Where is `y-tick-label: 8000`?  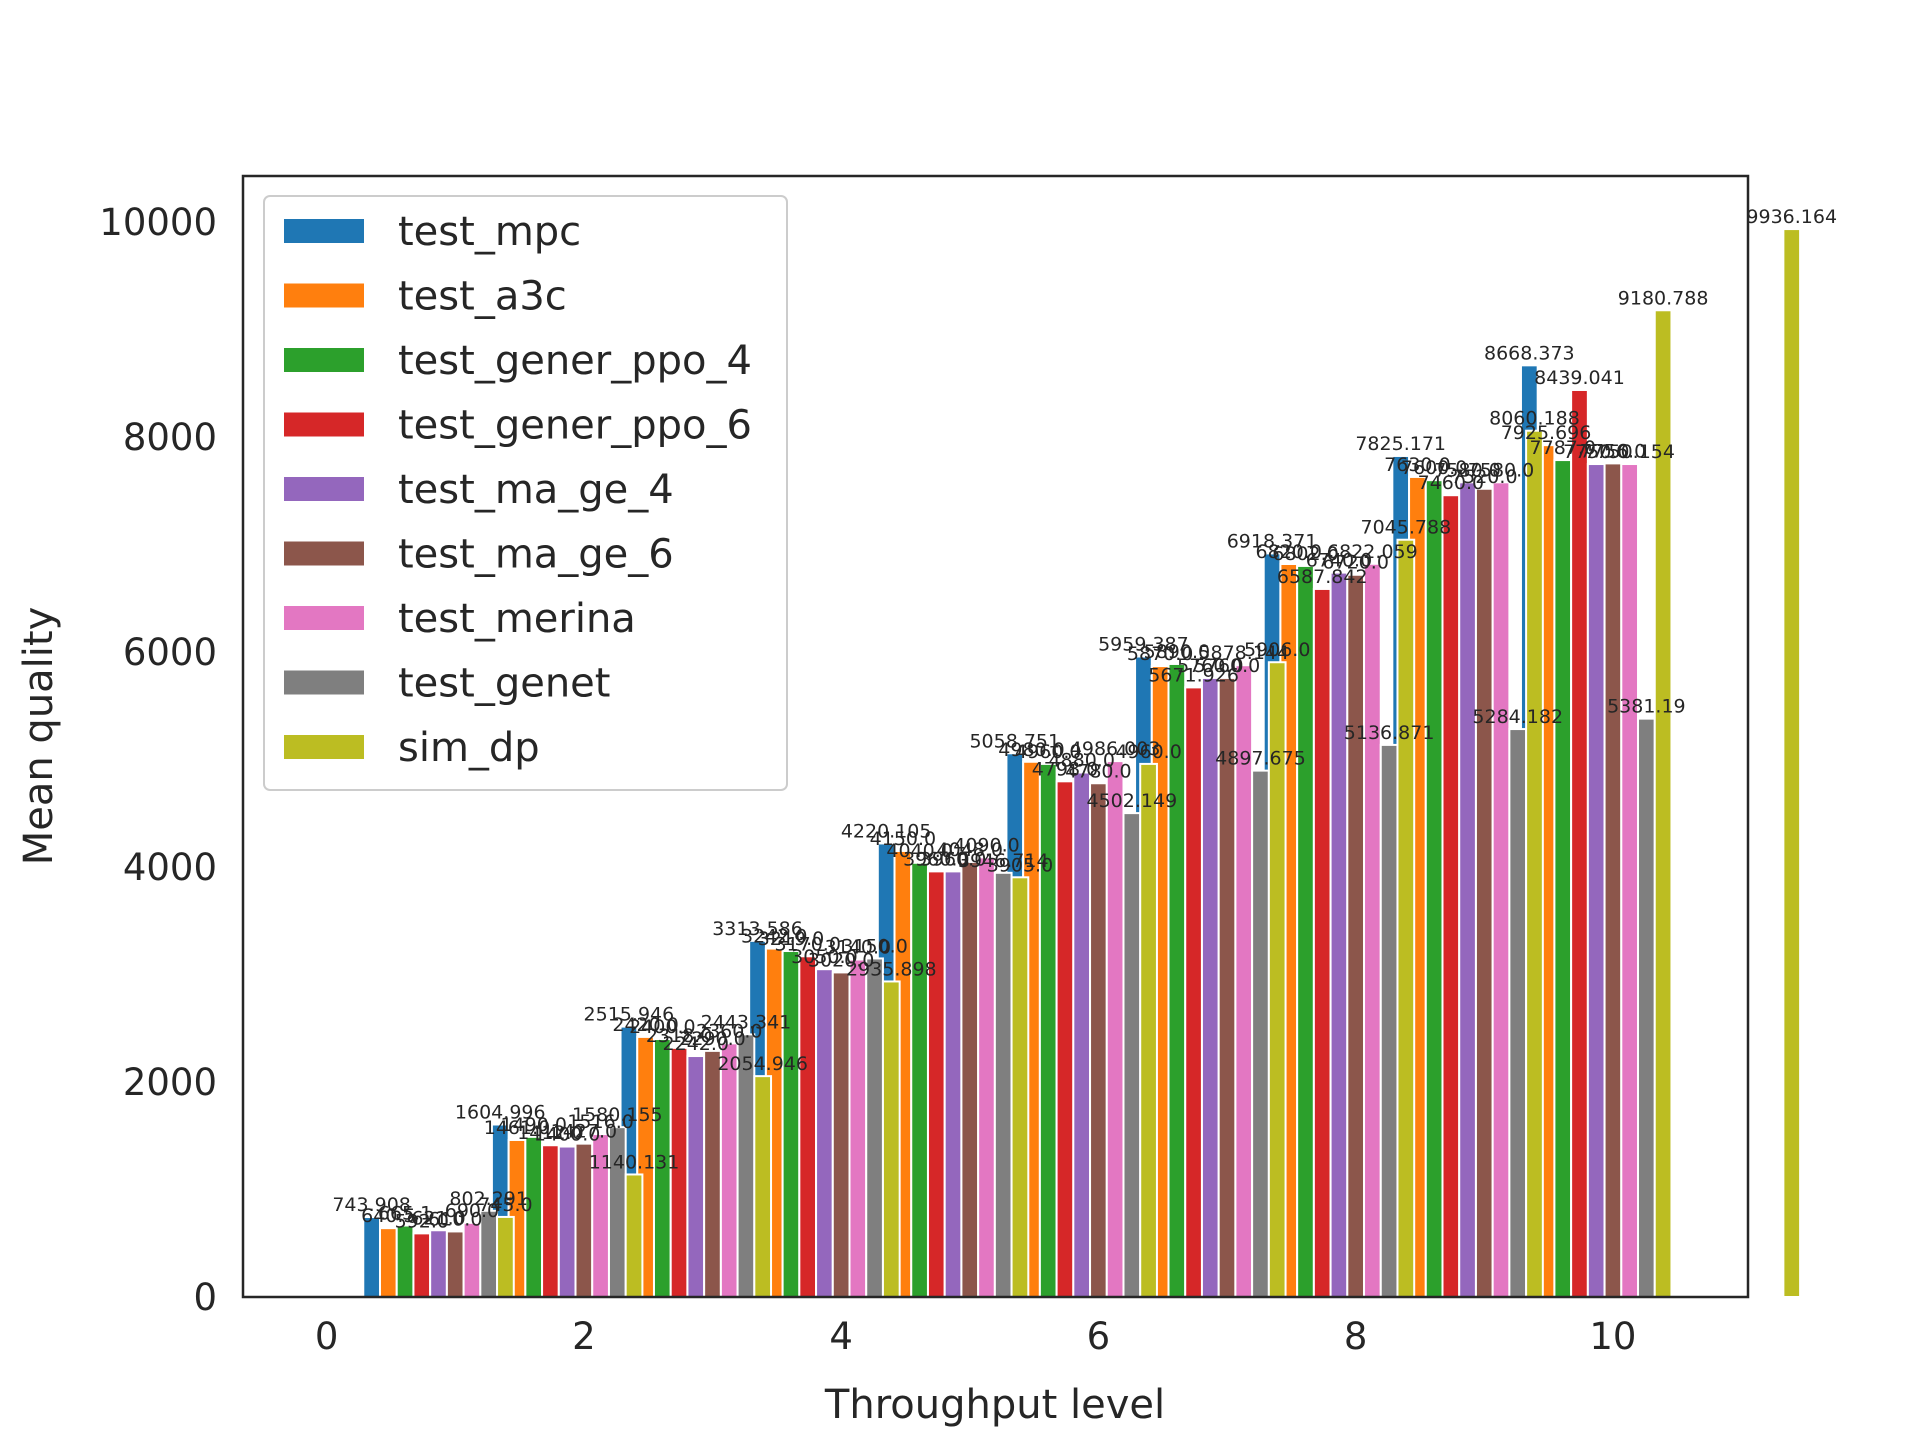 y-tick-label: 8000 is located at coordinates (170, 437).